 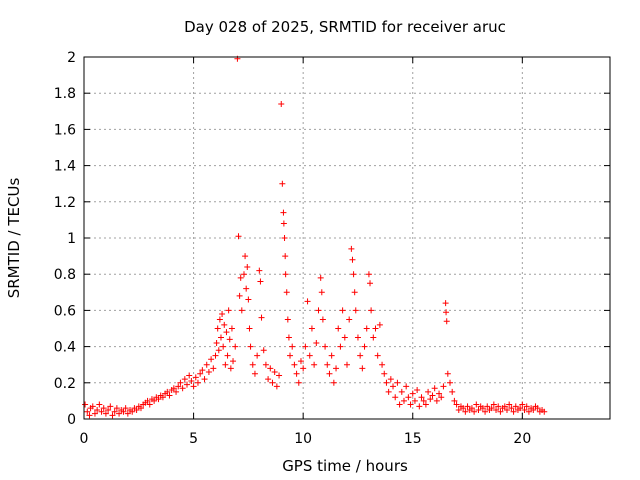 I want to click on x-tick-label: 5, so click(x=193, y=439).